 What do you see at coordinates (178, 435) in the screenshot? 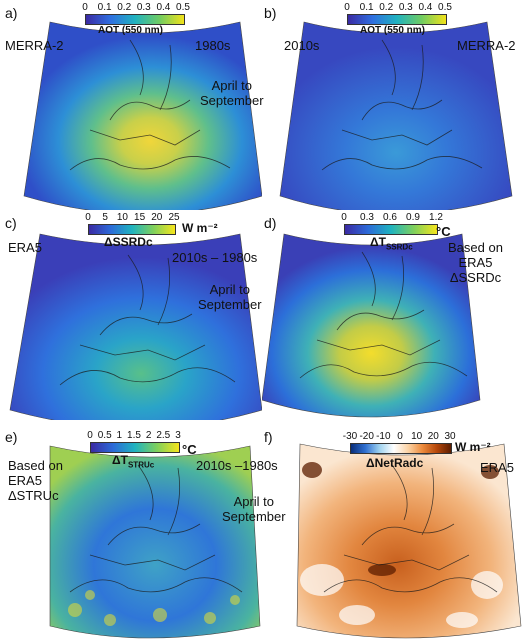
I see `tick: 3` at bounding box center [178, 435].